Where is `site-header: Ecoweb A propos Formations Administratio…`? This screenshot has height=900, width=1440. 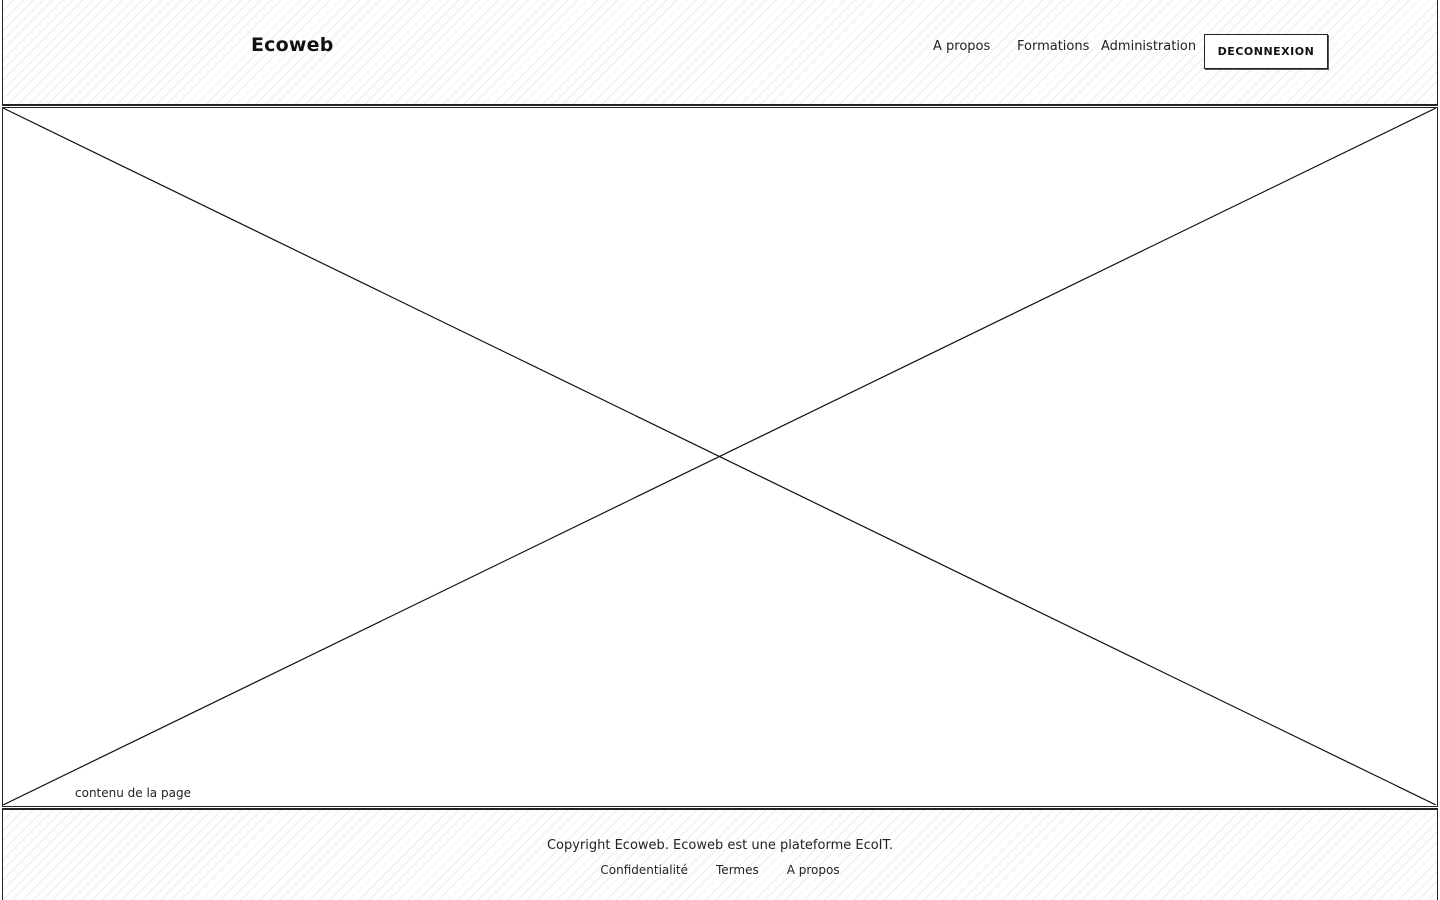
site-header: Ecoweb A propos Formations Administratio… is located at coordinates (720, 53).